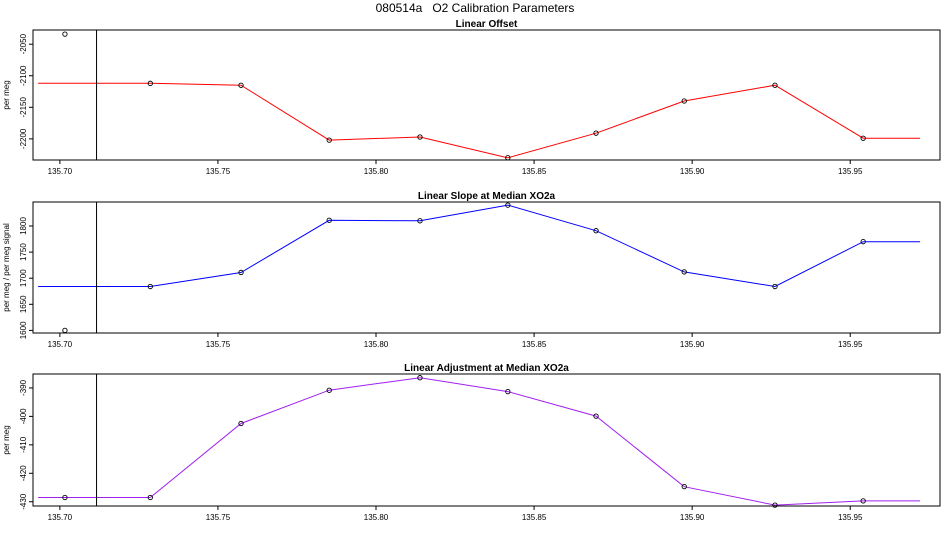 Image resolution: width=950 pixels, height=555 pixels. Describe the element at coordinates (23, 75) in the screenshot. I see `y-tick-label: -2100` at that location.